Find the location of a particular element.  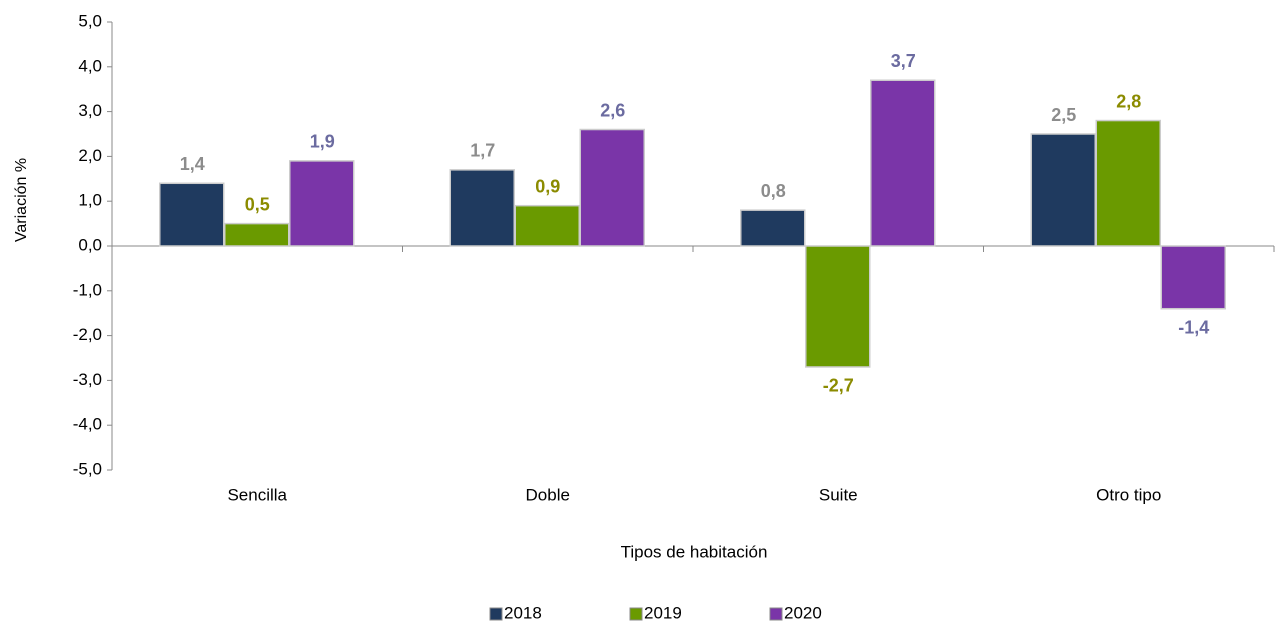

x-tick-label: Sencilla is located at coordinates (257, 494).